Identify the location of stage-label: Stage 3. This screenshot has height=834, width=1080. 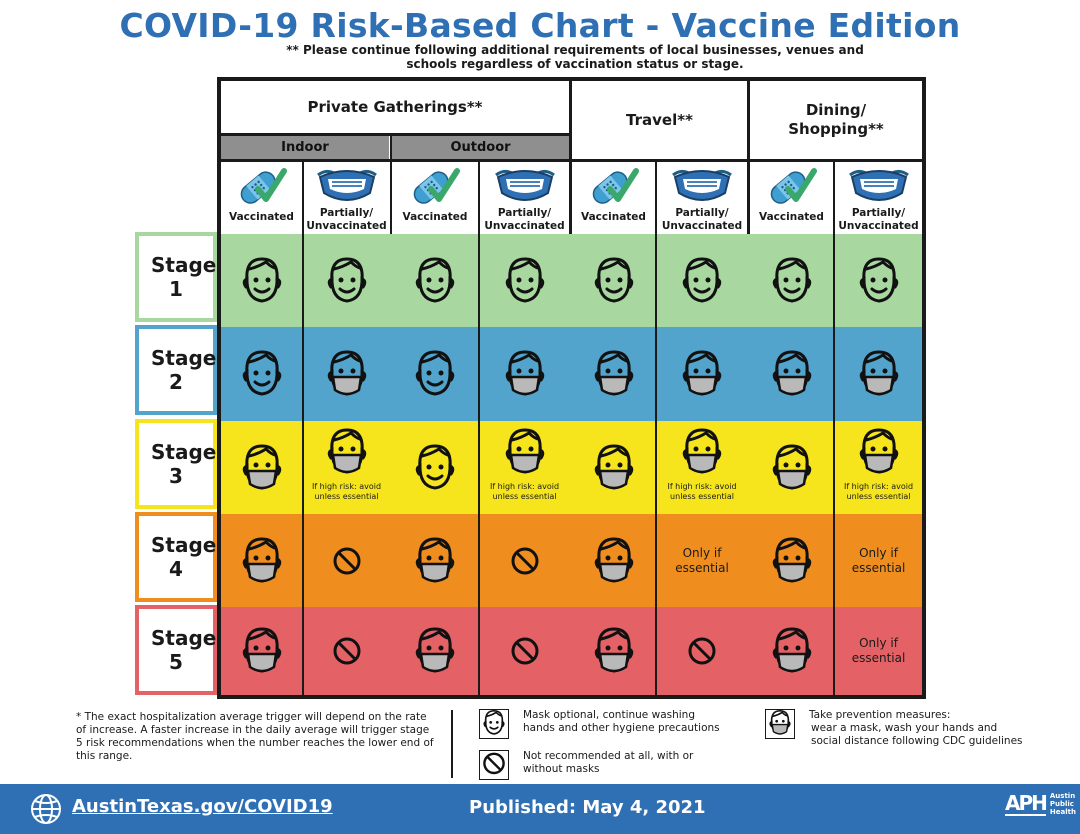
(176, 464).